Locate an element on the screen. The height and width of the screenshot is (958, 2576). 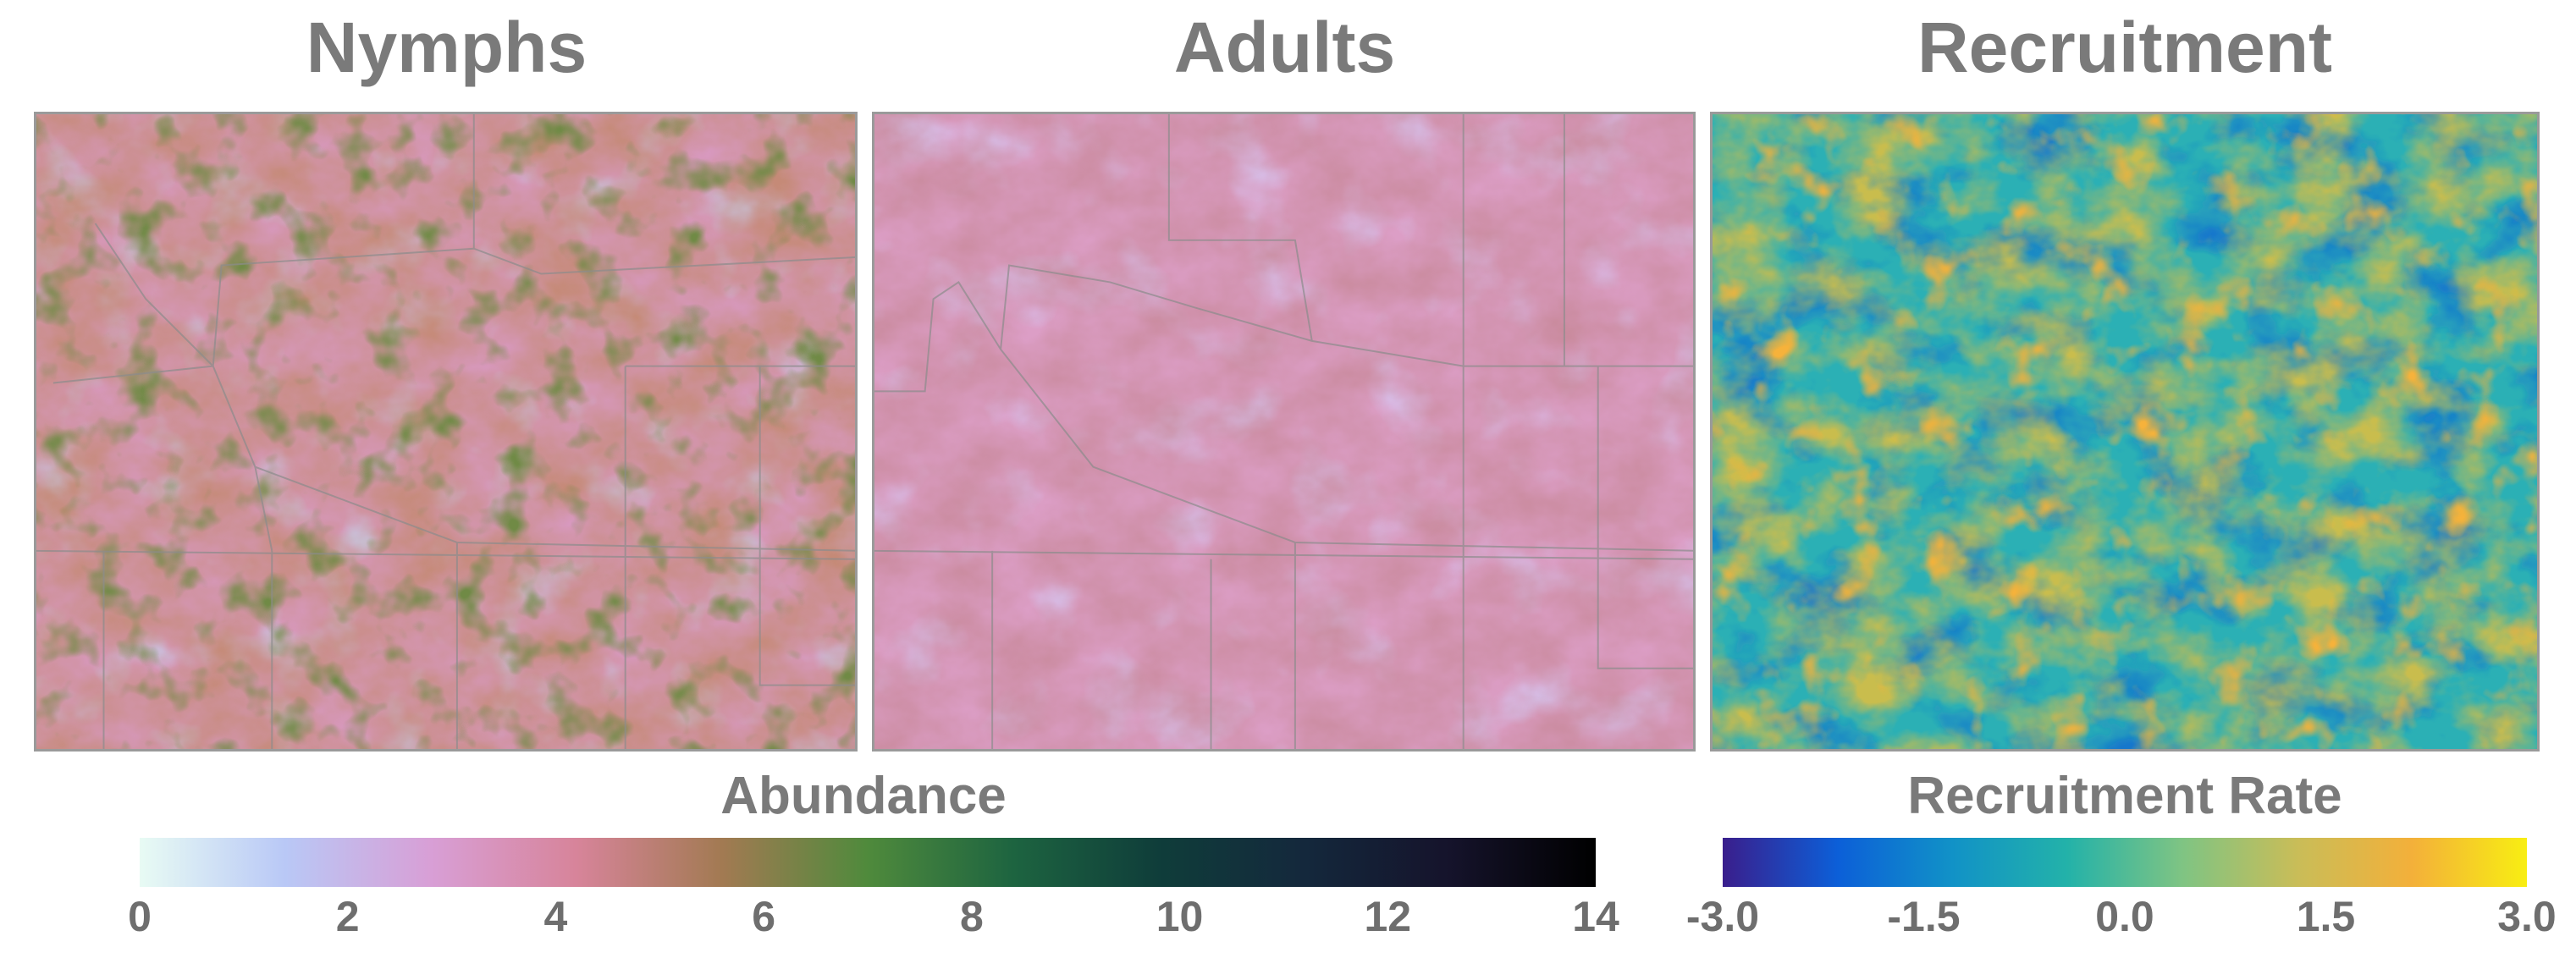
recruitment-tick-label: 1.5 is located at coordinates (2326, 917).